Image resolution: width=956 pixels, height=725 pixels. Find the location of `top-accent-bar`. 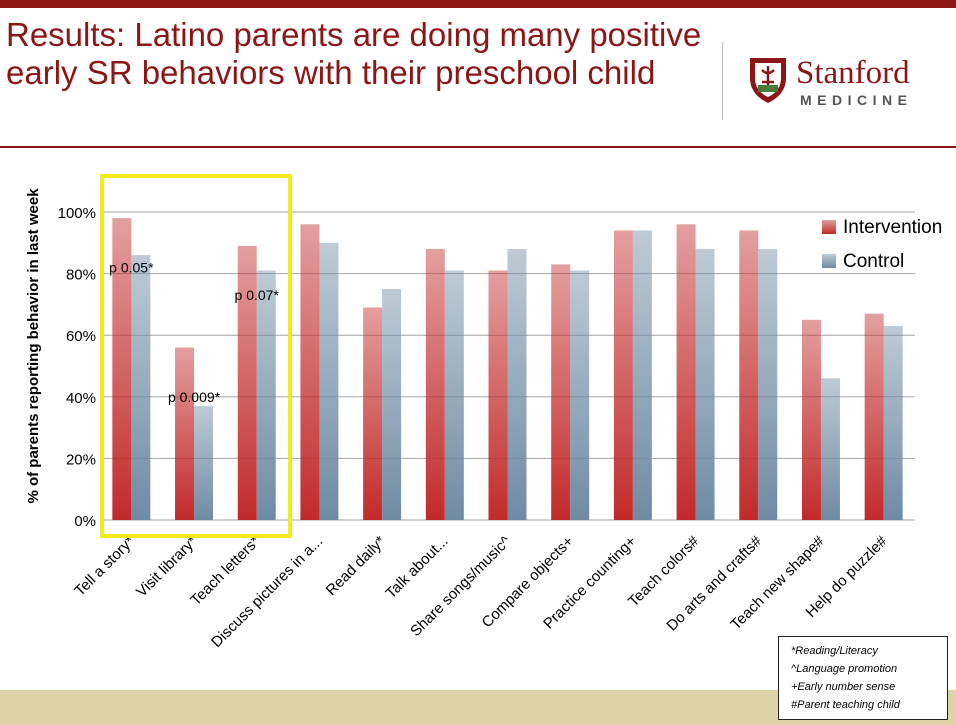

top-accent-bar is located at coordinates (478, 4).